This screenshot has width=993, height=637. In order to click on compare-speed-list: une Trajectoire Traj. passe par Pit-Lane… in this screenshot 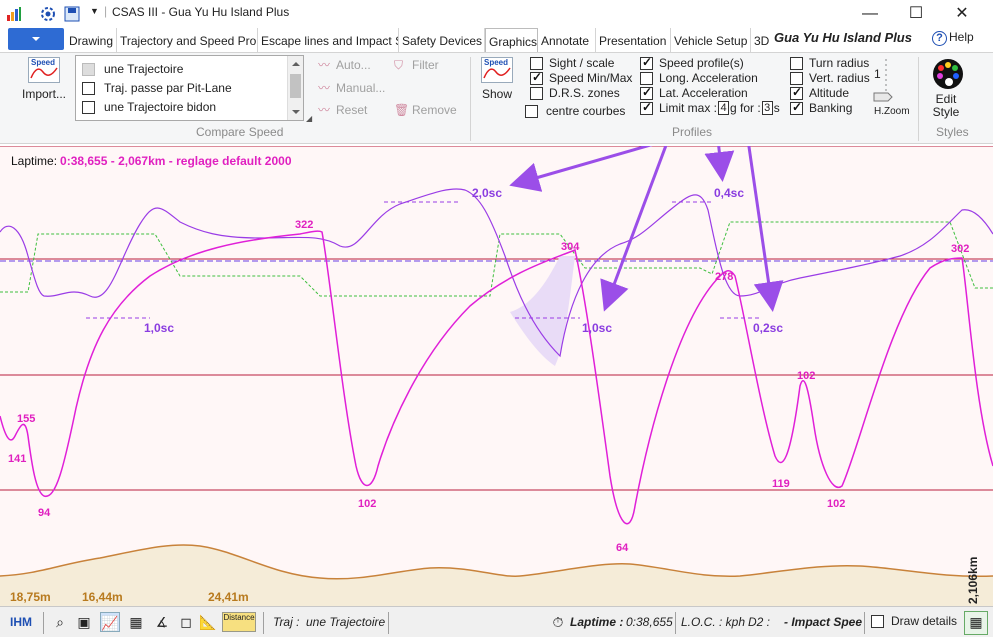, I will do `click(189, 88)`.